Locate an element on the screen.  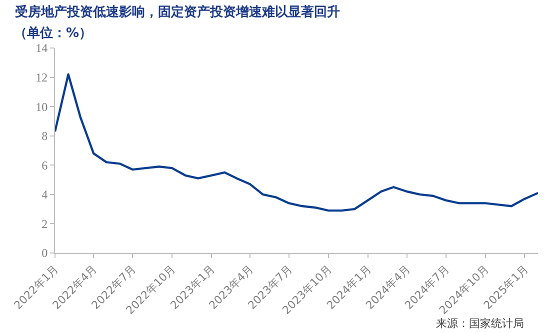
chart-title: 受房地产投资低速影响，固定资产投资增速难以显著回升 is located at coordinates (177, 12).